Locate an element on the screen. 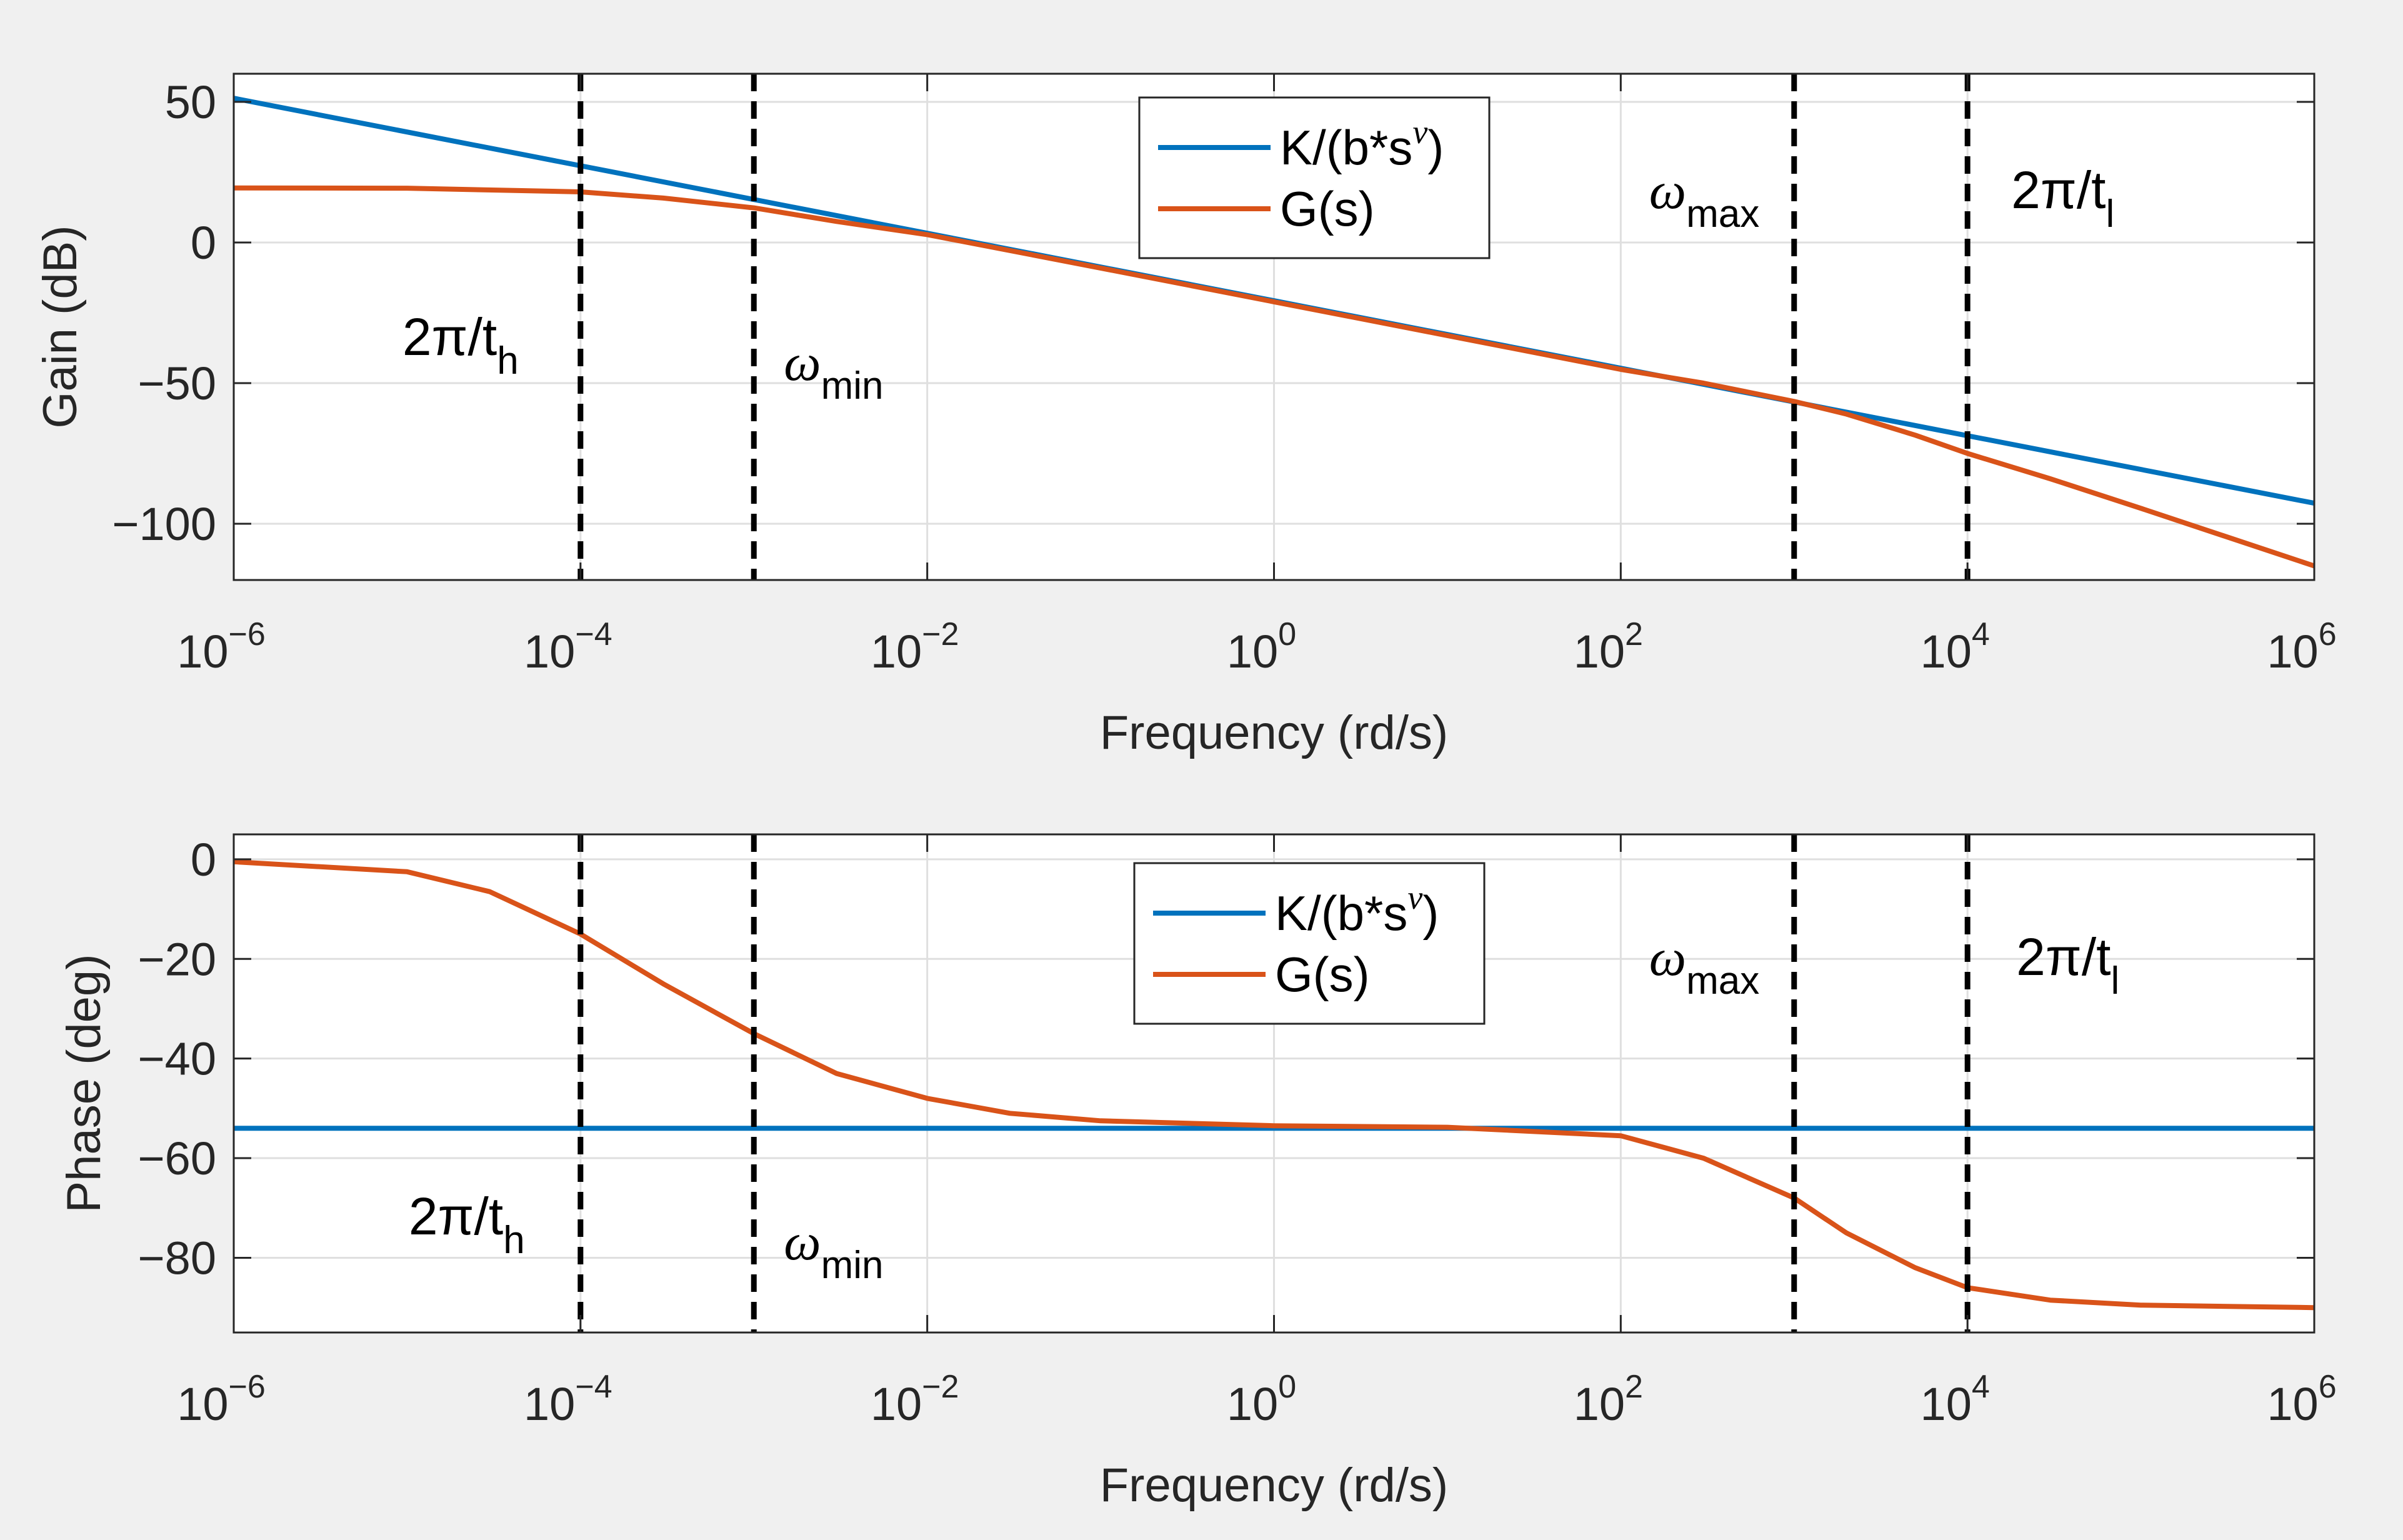 The height and width of the screenshot is (1540, 2403). y-tick-label: −60 is located at coordinates (176, 1158).